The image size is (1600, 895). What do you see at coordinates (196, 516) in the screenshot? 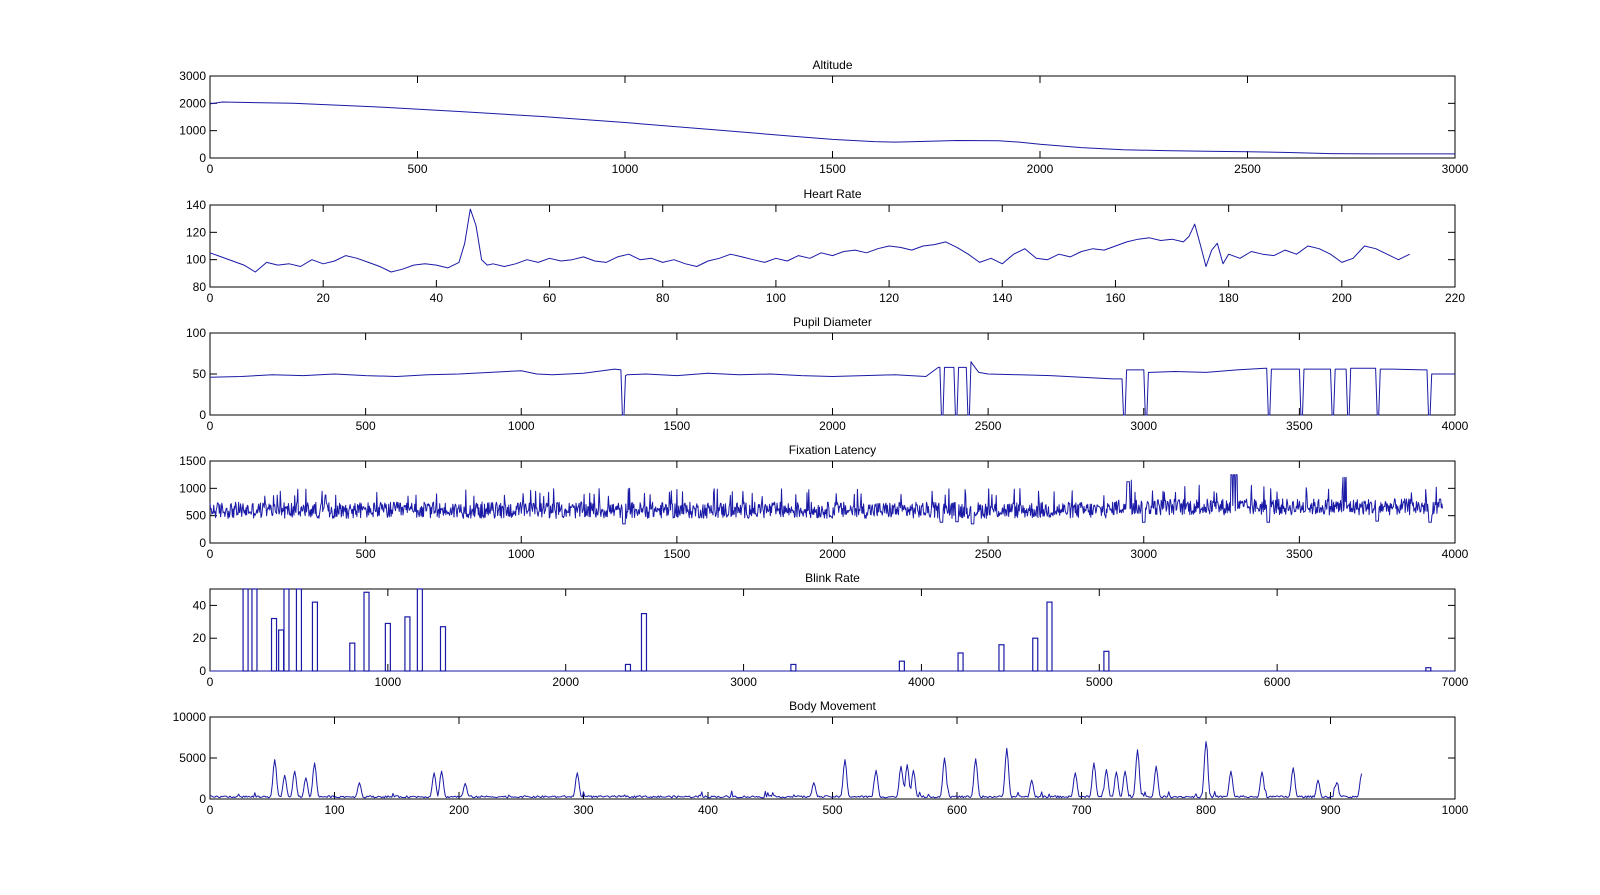
I see `y-tick-label: 500` at bounding box center [196, 516].